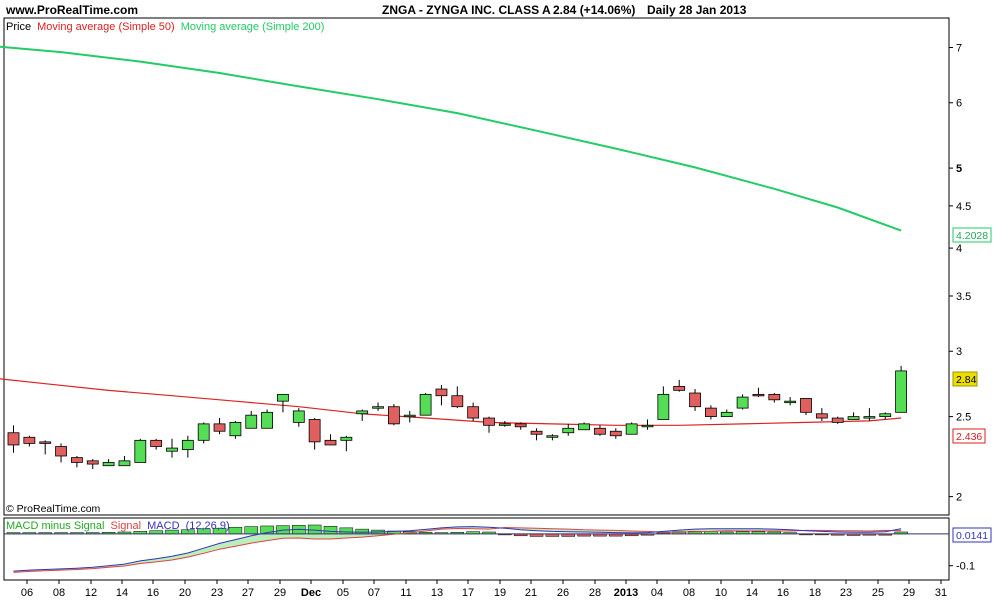 The width and height of the screenshot is (1000, 600). I want to click on price-y-tick-label: 2, so click(959, 498).